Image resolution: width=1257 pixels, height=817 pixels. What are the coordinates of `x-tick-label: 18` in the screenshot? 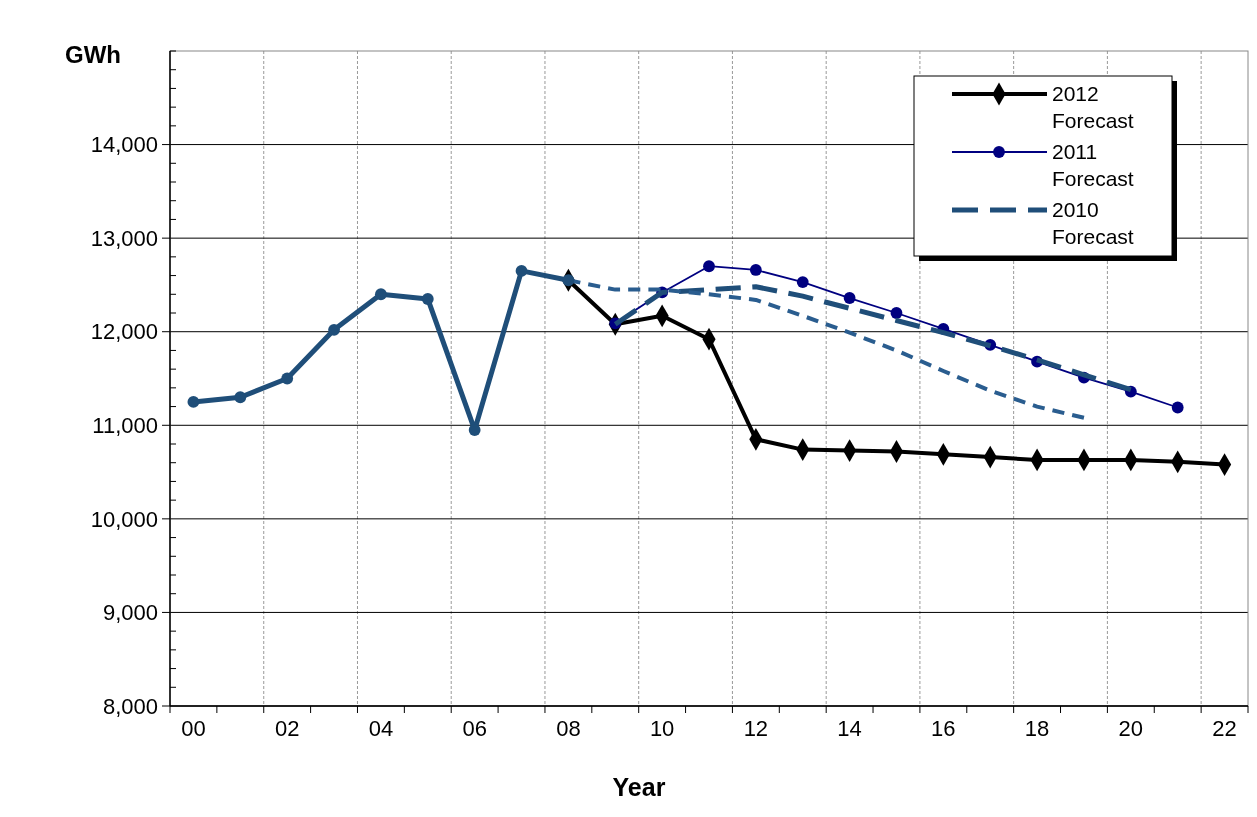 It's located at (1037, 728).